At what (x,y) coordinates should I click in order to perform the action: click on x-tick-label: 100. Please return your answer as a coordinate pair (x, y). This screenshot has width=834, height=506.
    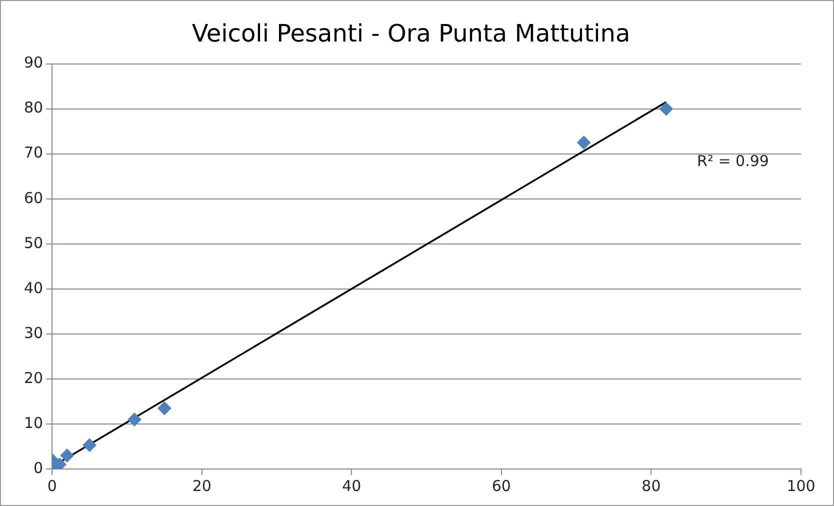
    Looking at the image, I should click on (801, 485).